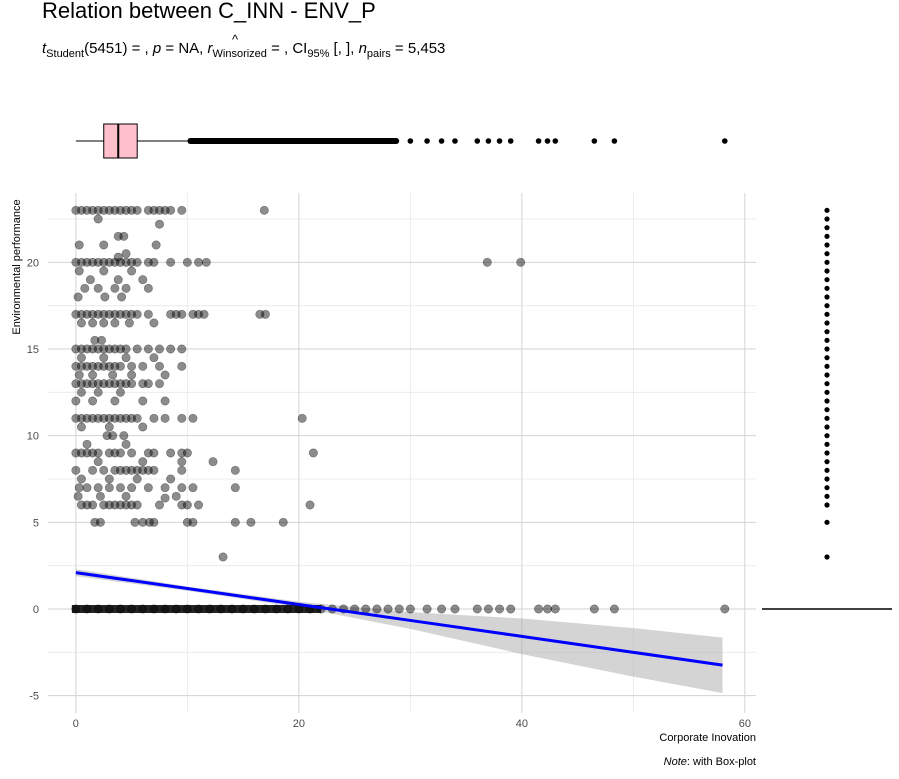  I want to click on y-axis-title: Environmental performance, so click(17, 266).